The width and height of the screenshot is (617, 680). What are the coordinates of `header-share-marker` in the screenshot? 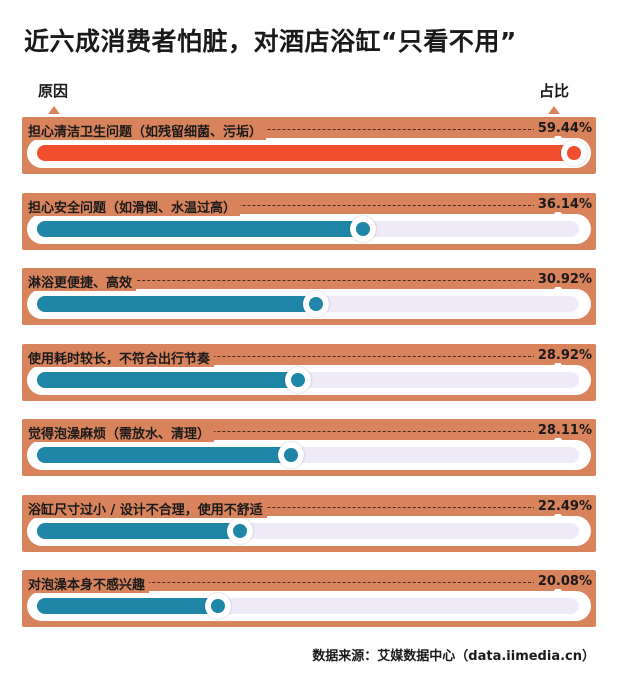 It's located at (554, 110).